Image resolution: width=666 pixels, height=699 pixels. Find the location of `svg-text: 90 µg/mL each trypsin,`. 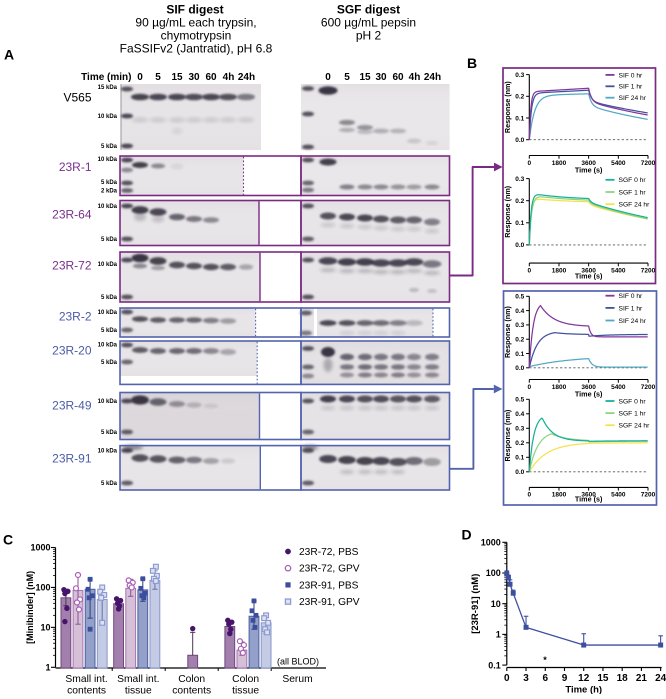

svg-text: 90 µg/mL each trypsin, is located at coordinates (195, 23).